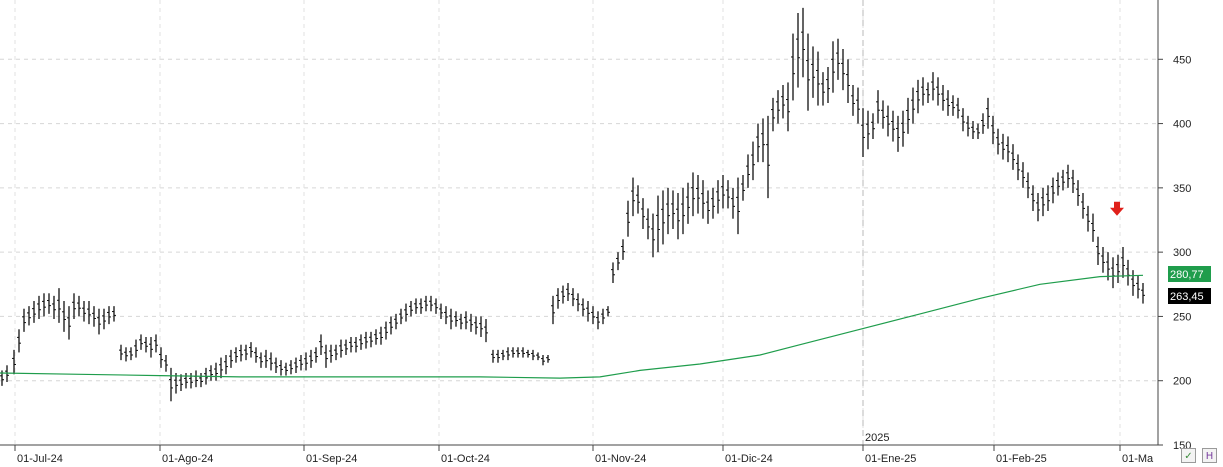 The width and height of the screenshot is (1223, 467). I want to click on sell-signal-arrow-icon, so click(1117, 208).